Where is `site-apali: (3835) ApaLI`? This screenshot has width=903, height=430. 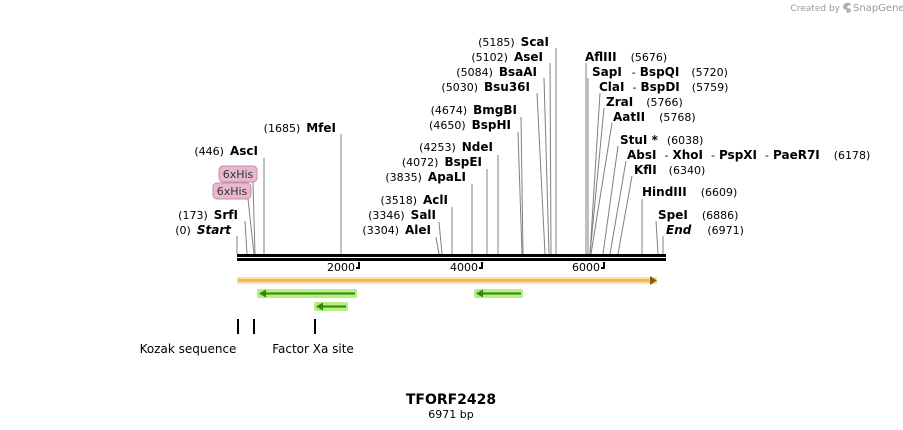
site-apali: (3835) ApaLI is located at coordinates (425, 177).